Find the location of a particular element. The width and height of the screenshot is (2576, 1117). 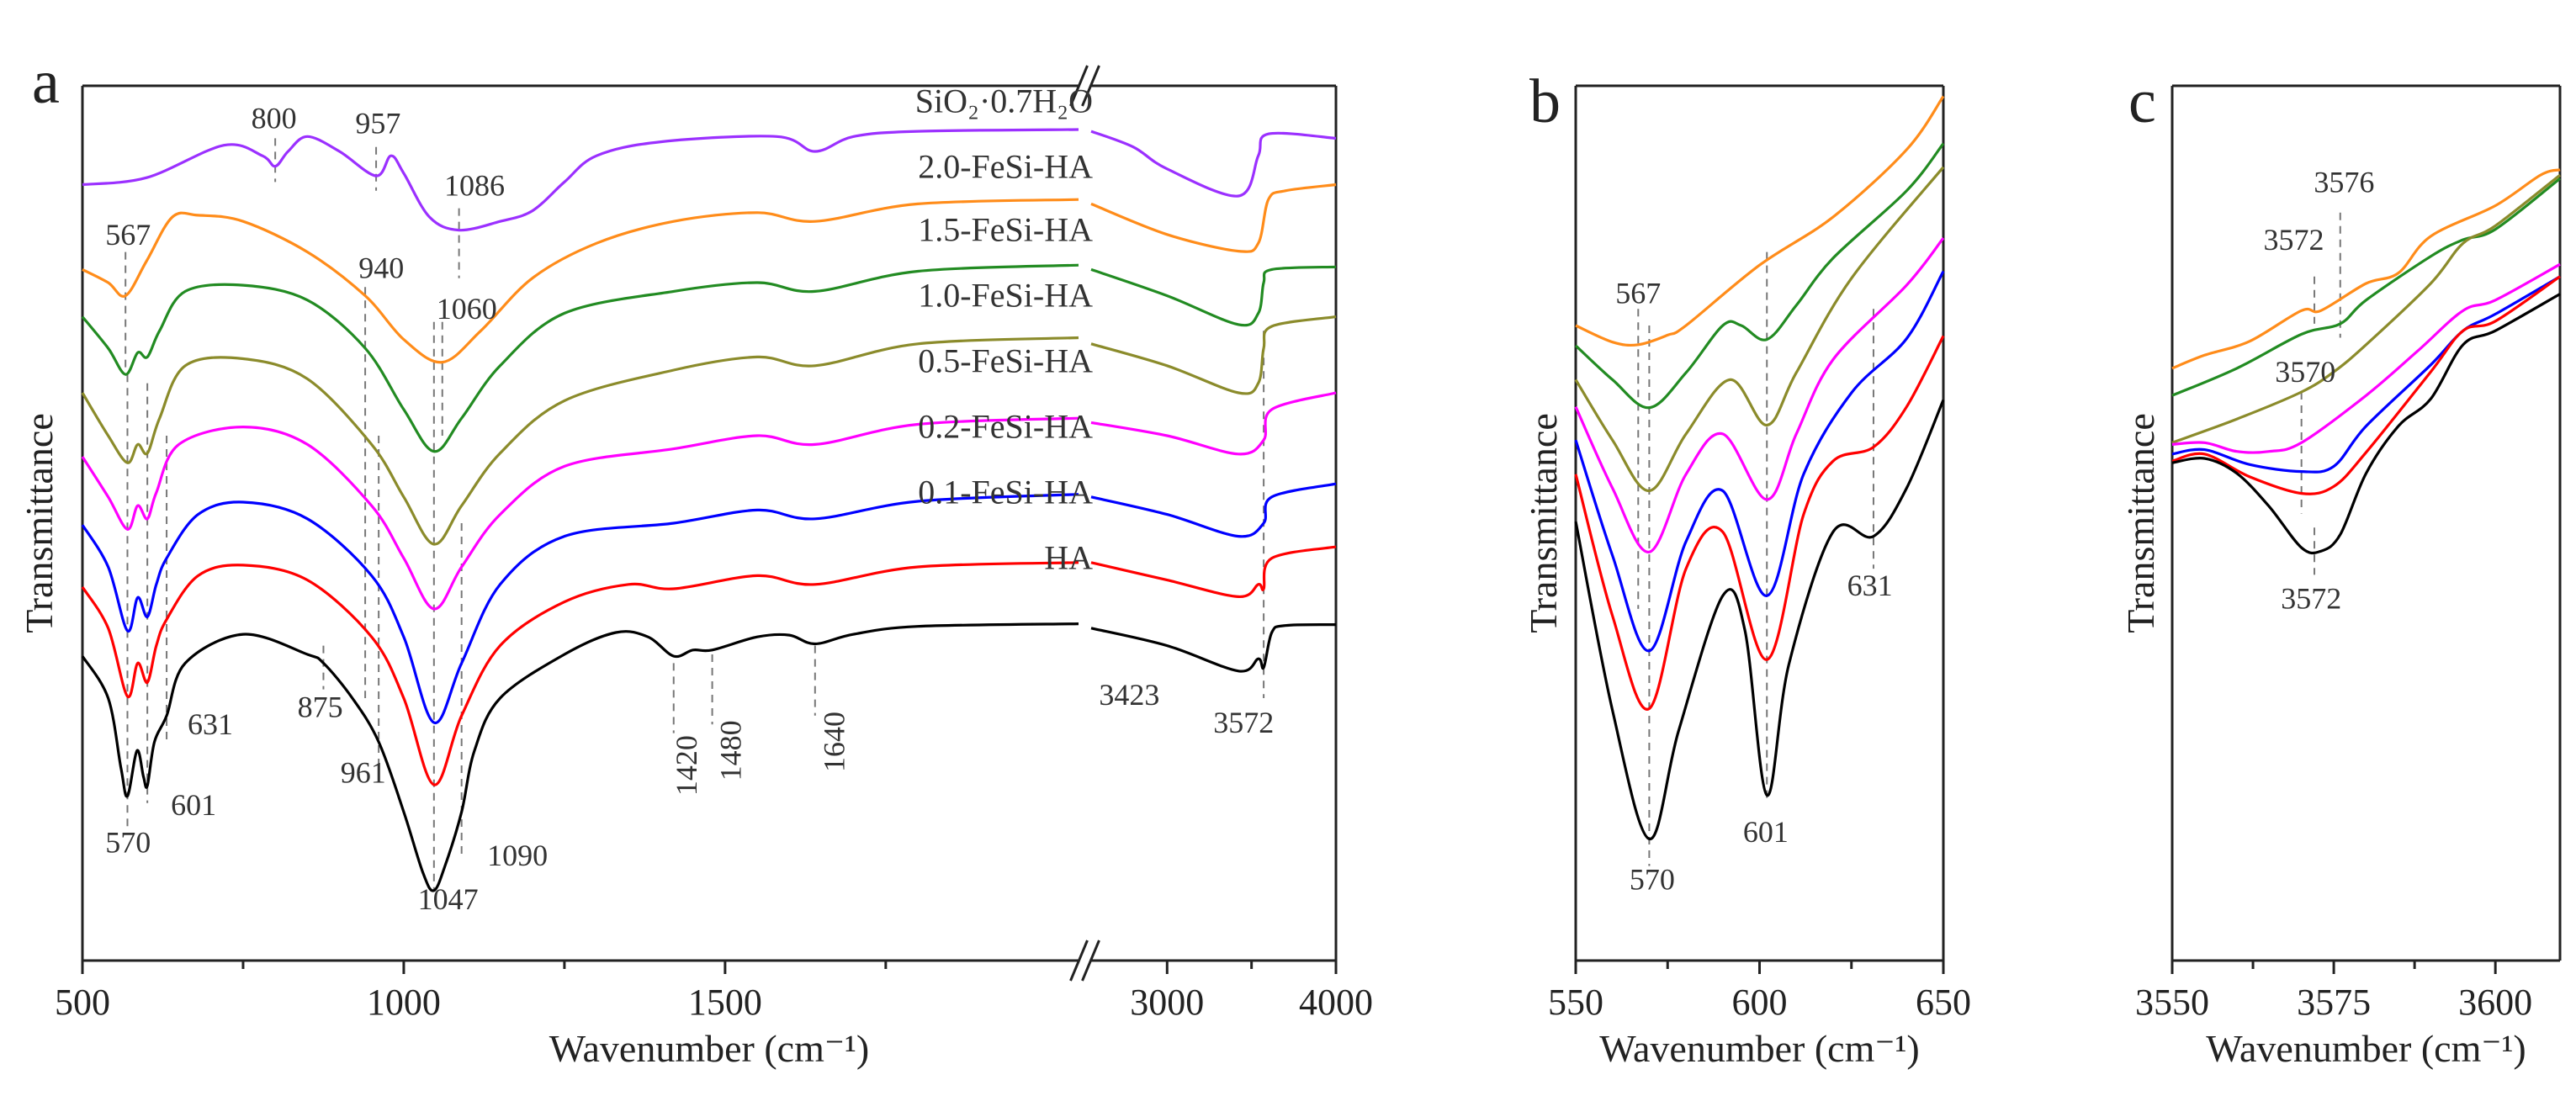

x-tick-label: 3600 is located at coordinates (2495, 1002).